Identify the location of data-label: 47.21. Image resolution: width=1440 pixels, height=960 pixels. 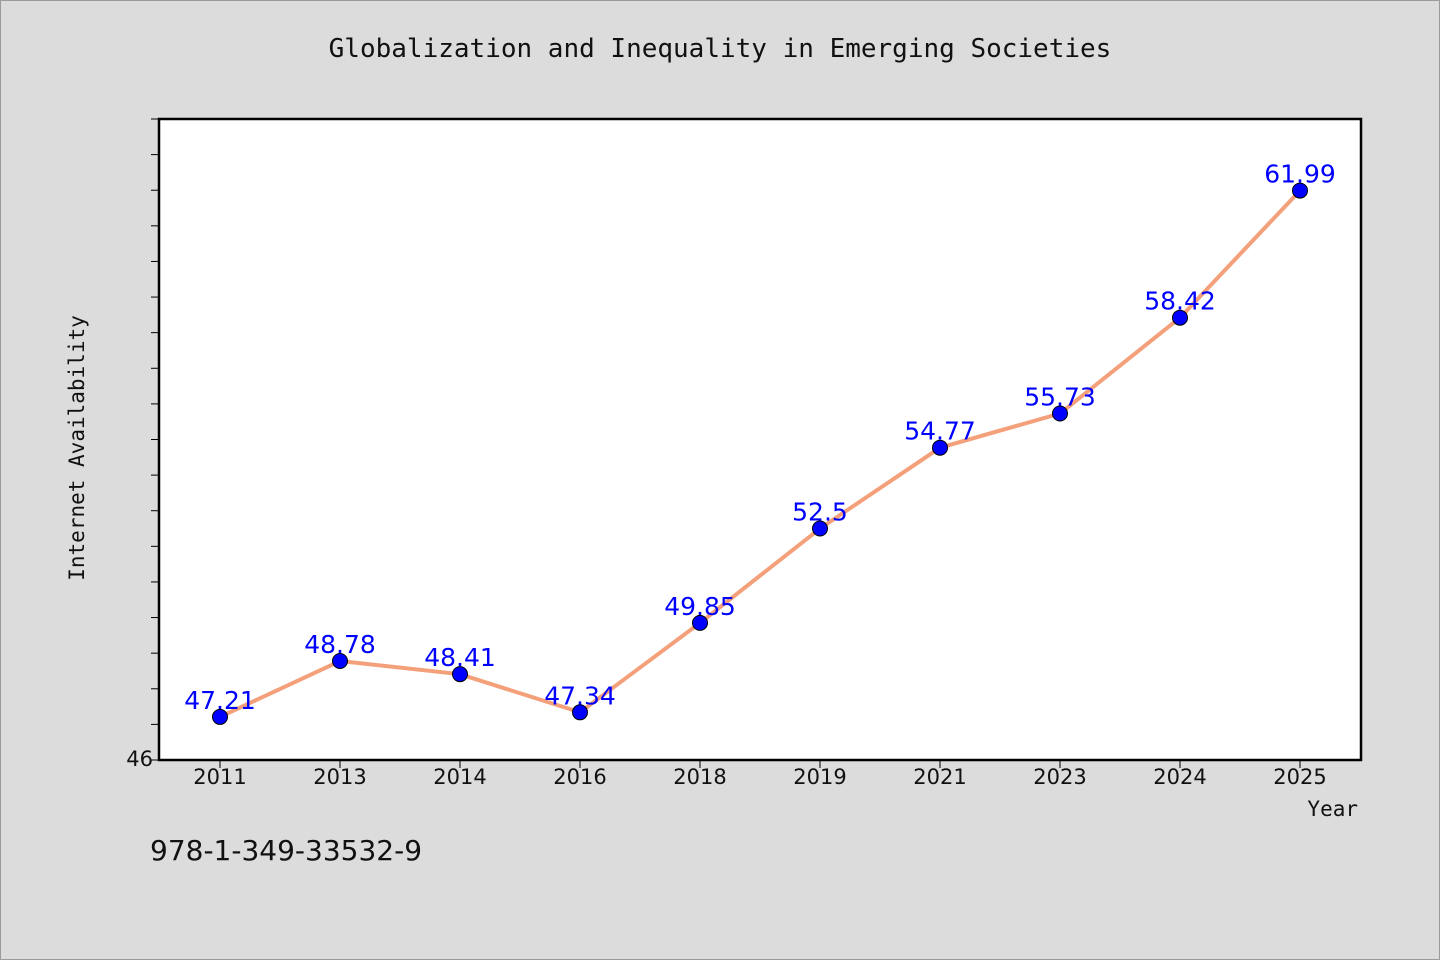
(220, 700).